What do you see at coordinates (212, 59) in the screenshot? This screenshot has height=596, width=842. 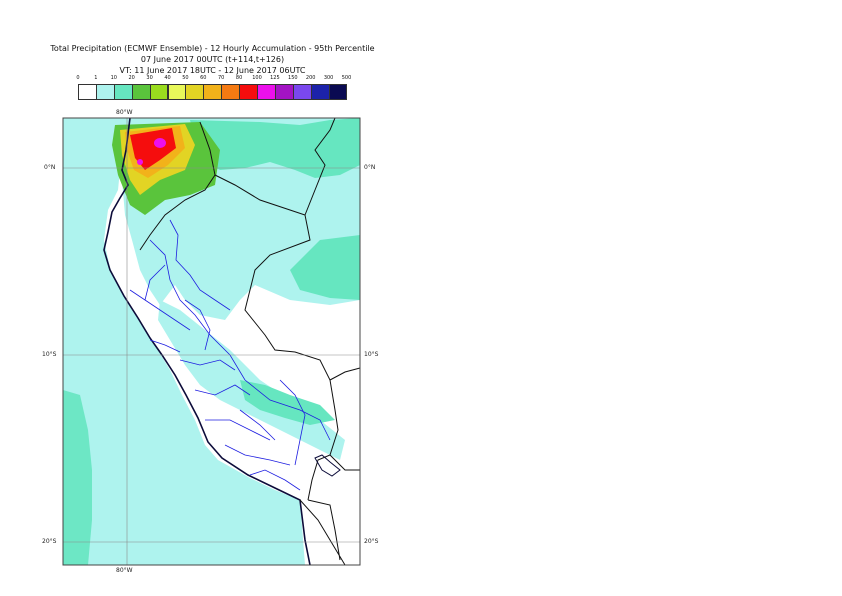 I see `base-time: 07 June 2017 00UTC (t+114,t+126)` at bounding box center [212, 59].